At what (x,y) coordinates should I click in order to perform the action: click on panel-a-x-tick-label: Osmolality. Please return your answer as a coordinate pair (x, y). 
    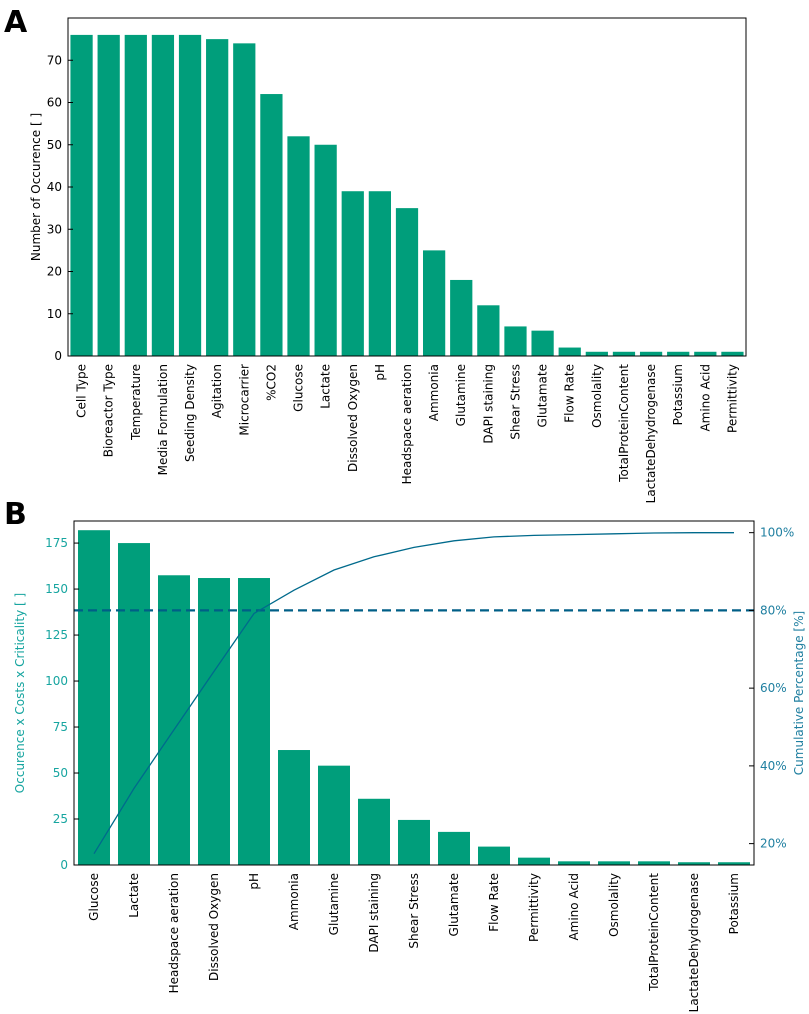
    Looking at the image, I should click on (597, 396).